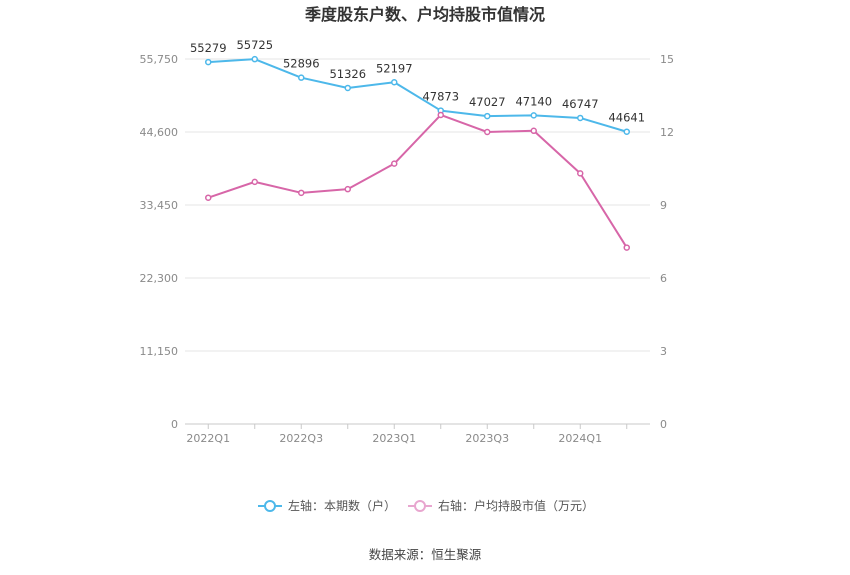 The height and width of the screenshot is (575, 850). I want to click on avg-market-value-line, so click(417, 181).